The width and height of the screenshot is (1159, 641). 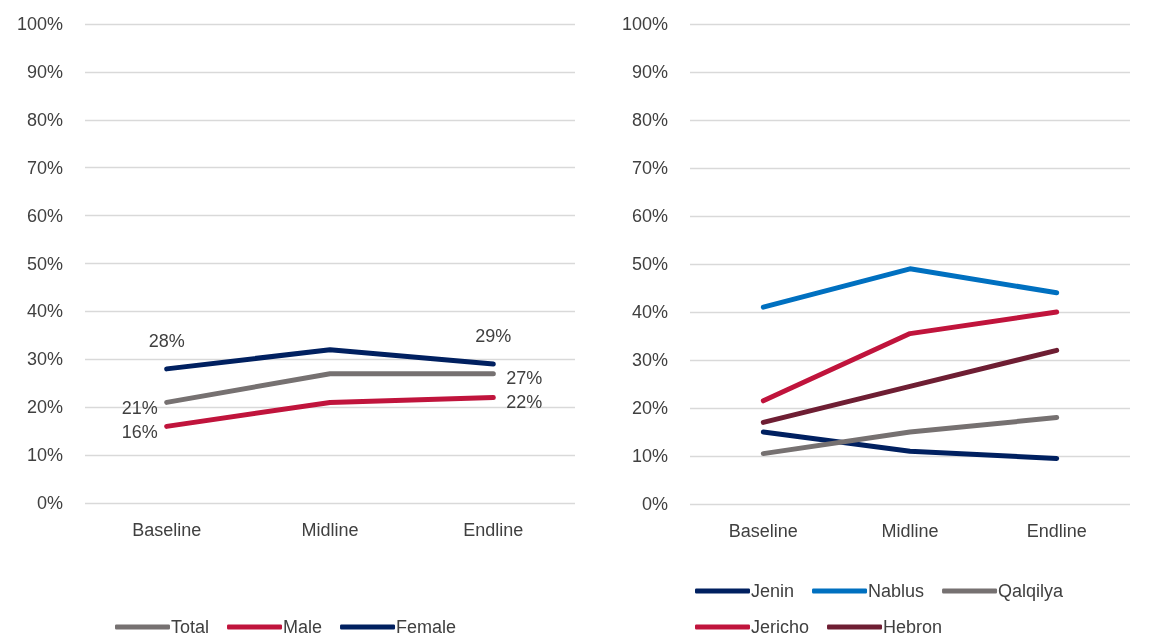 What do you see at coordinates (166, 340) in the screenshot?
I see `data-label: 28%` at bounding box center [166, 340].